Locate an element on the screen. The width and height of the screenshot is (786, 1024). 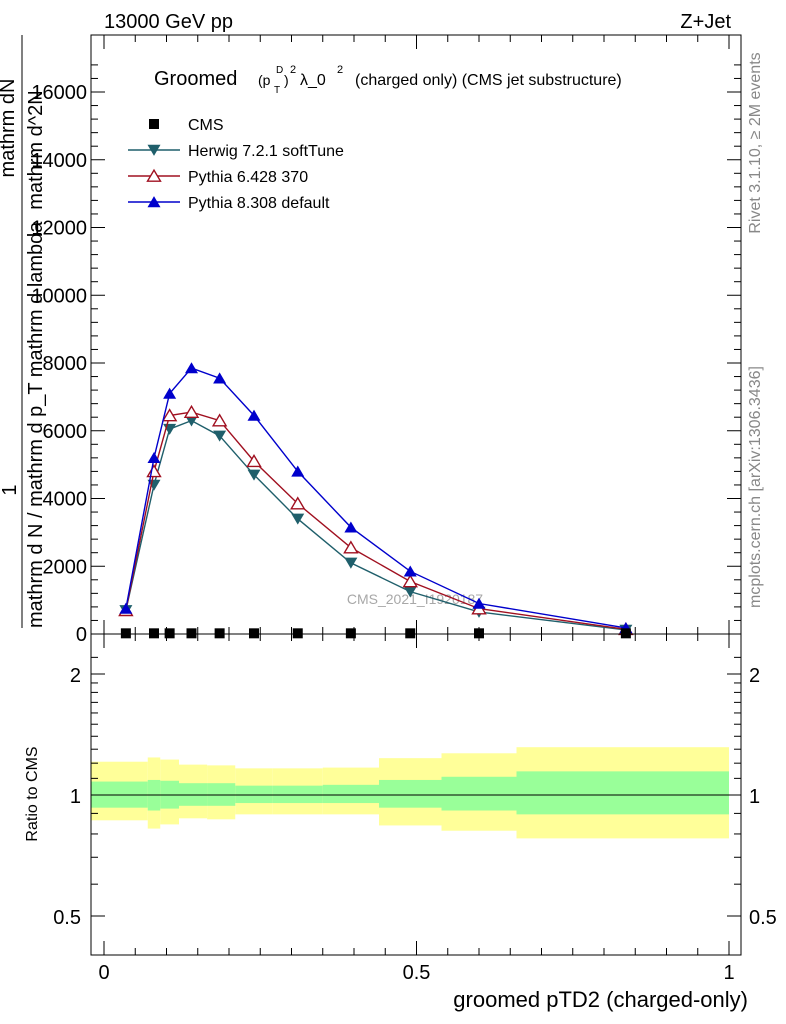
process-label: Z+Jet is located at coordinates (705, 22).